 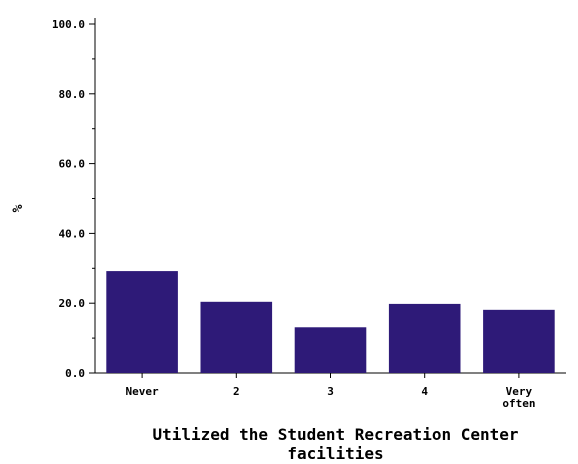 I want to click on y-axis-title: %, so click(x=18, y=208).